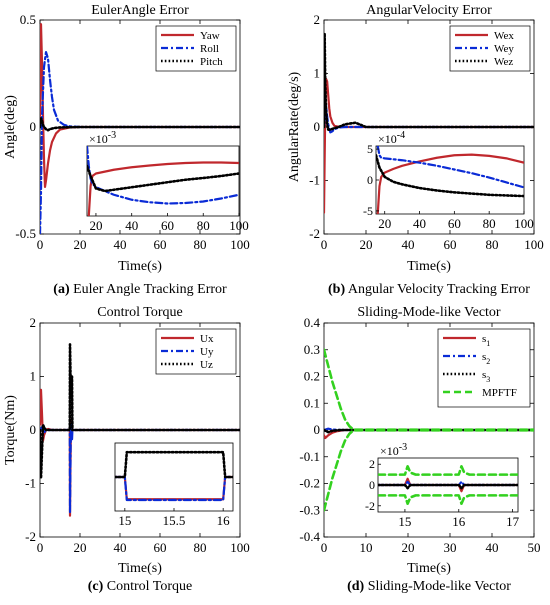 Image resolution: width=550 pixels, height=605 pixels. I want to click on x-tick-label: 50, so click(534, 547).